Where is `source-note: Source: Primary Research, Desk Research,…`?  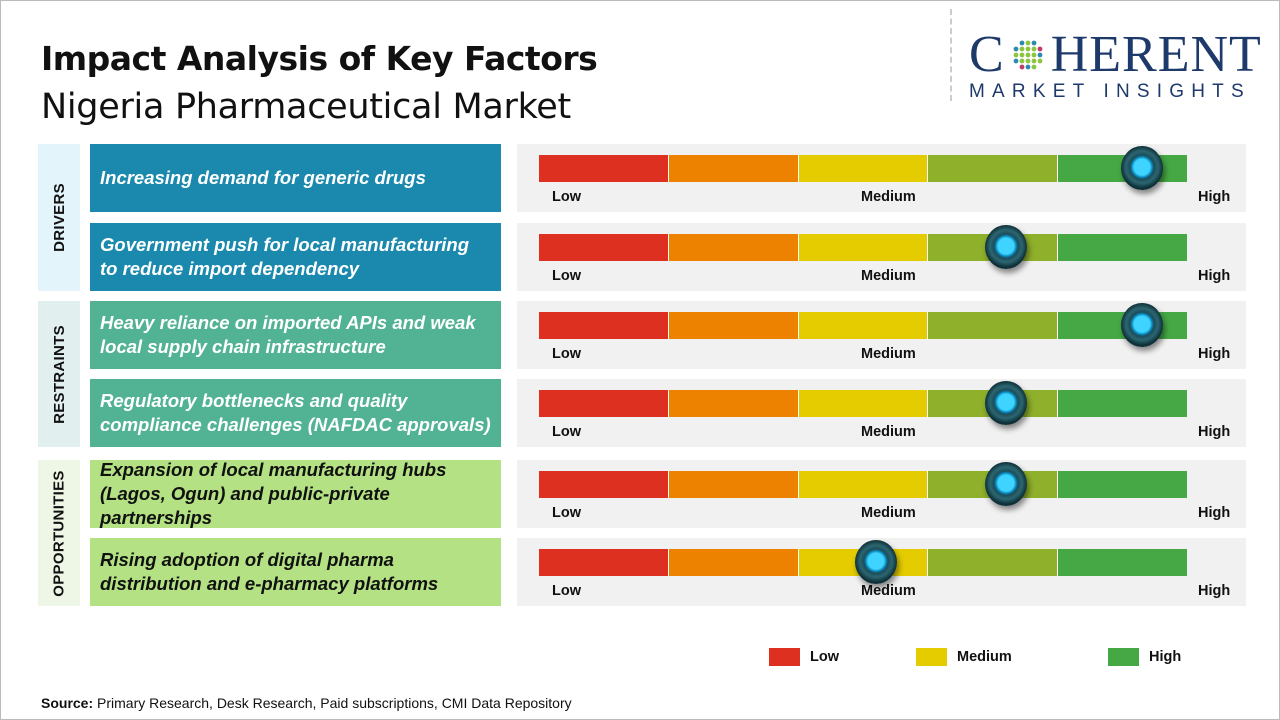 source-note: Source: Primary Research, Desk Research,… is located at coordinates (306, 703).